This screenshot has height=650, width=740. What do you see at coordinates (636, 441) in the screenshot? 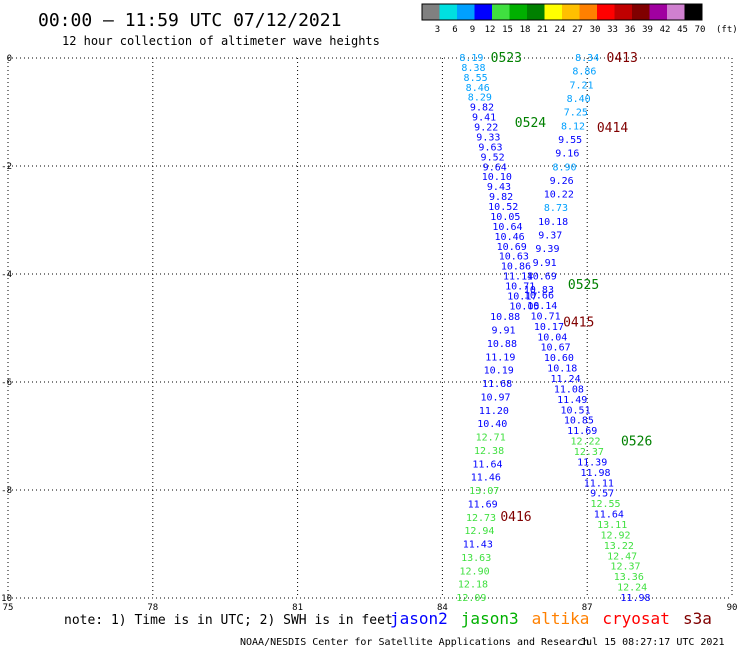
I see `track-time-label: 0526` at bounding box center [636, 441].